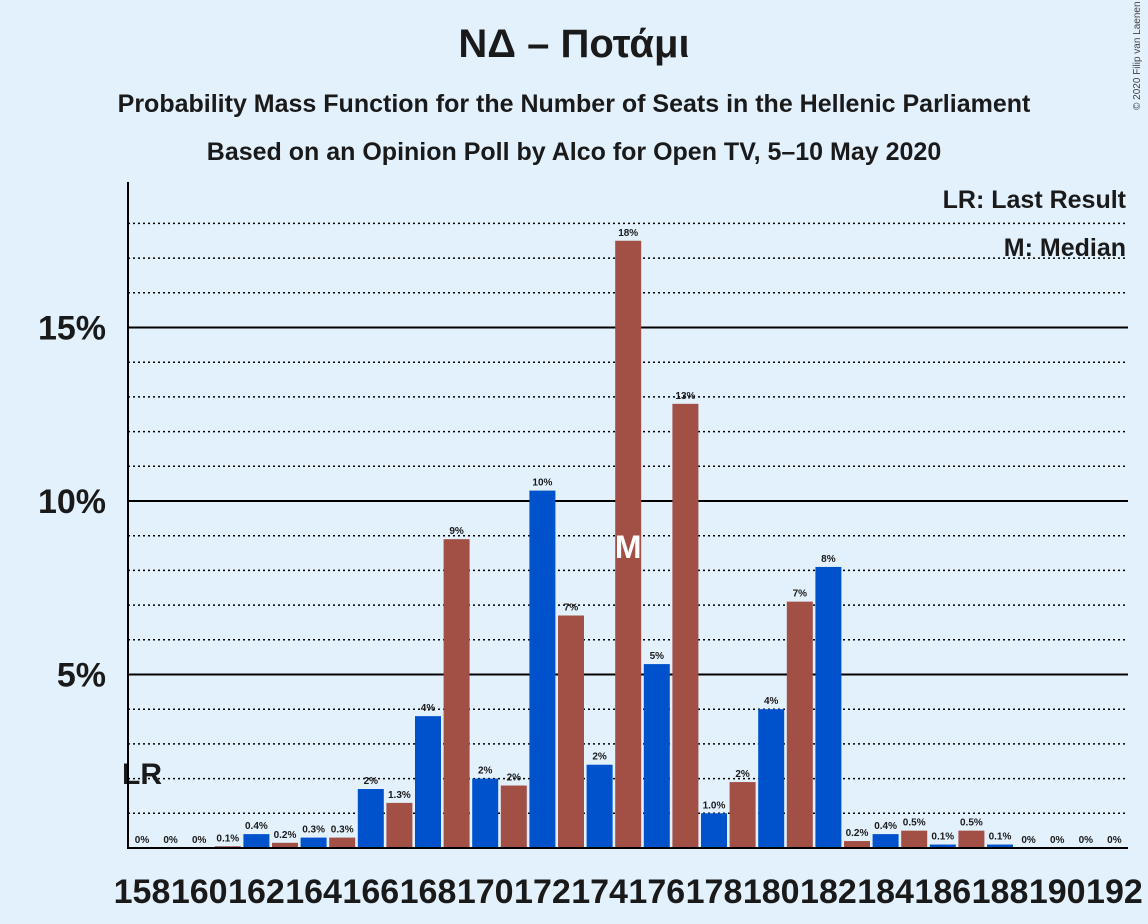 The width and height of the screenshot is (1148, 924). I want to click on data-label-171: 2%, so click(514, 778).